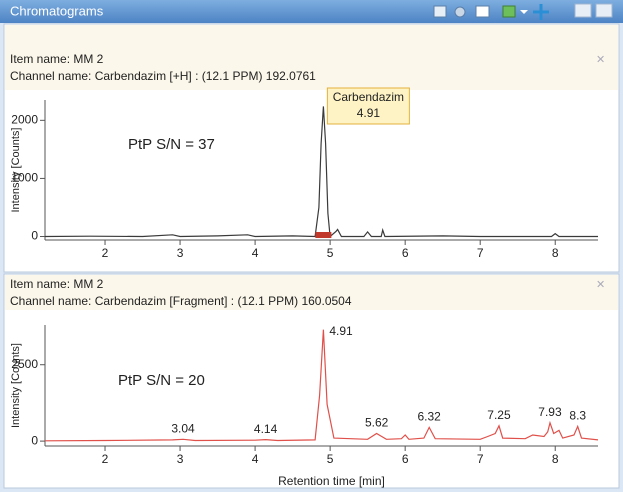 The width and height of the screenshot is (623, 497). What do you see at coordinates (183, 428) in the screenshot?
I see `peak-label: 3.04` at bounding box center [183, 428].